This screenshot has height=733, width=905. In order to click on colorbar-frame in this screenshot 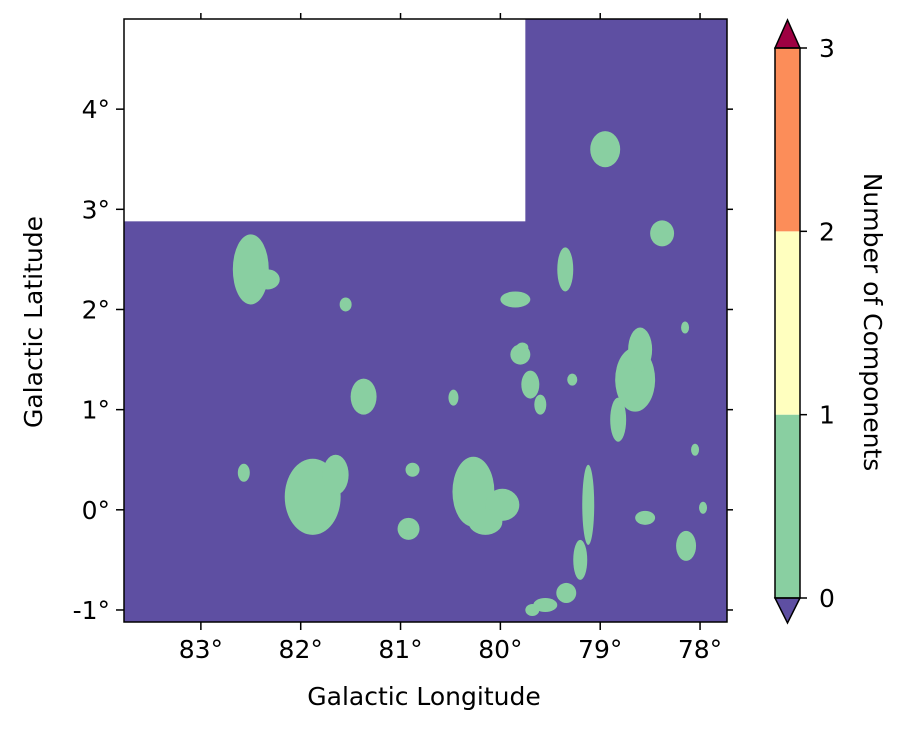, I will do `click(787, 323)`.